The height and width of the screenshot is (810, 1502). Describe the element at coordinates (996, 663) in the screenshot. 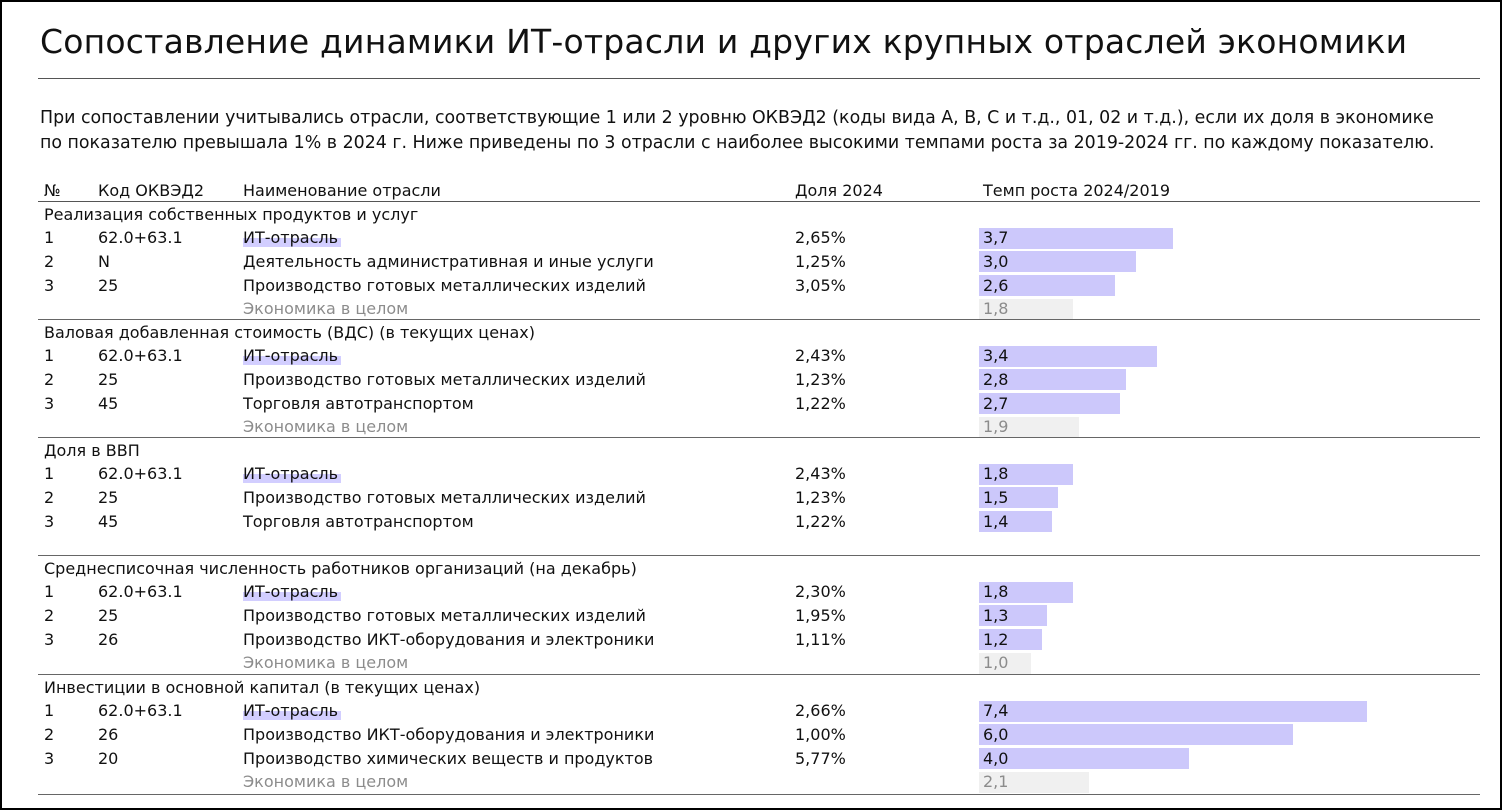

I see `growth-label: 1,0` at that location.